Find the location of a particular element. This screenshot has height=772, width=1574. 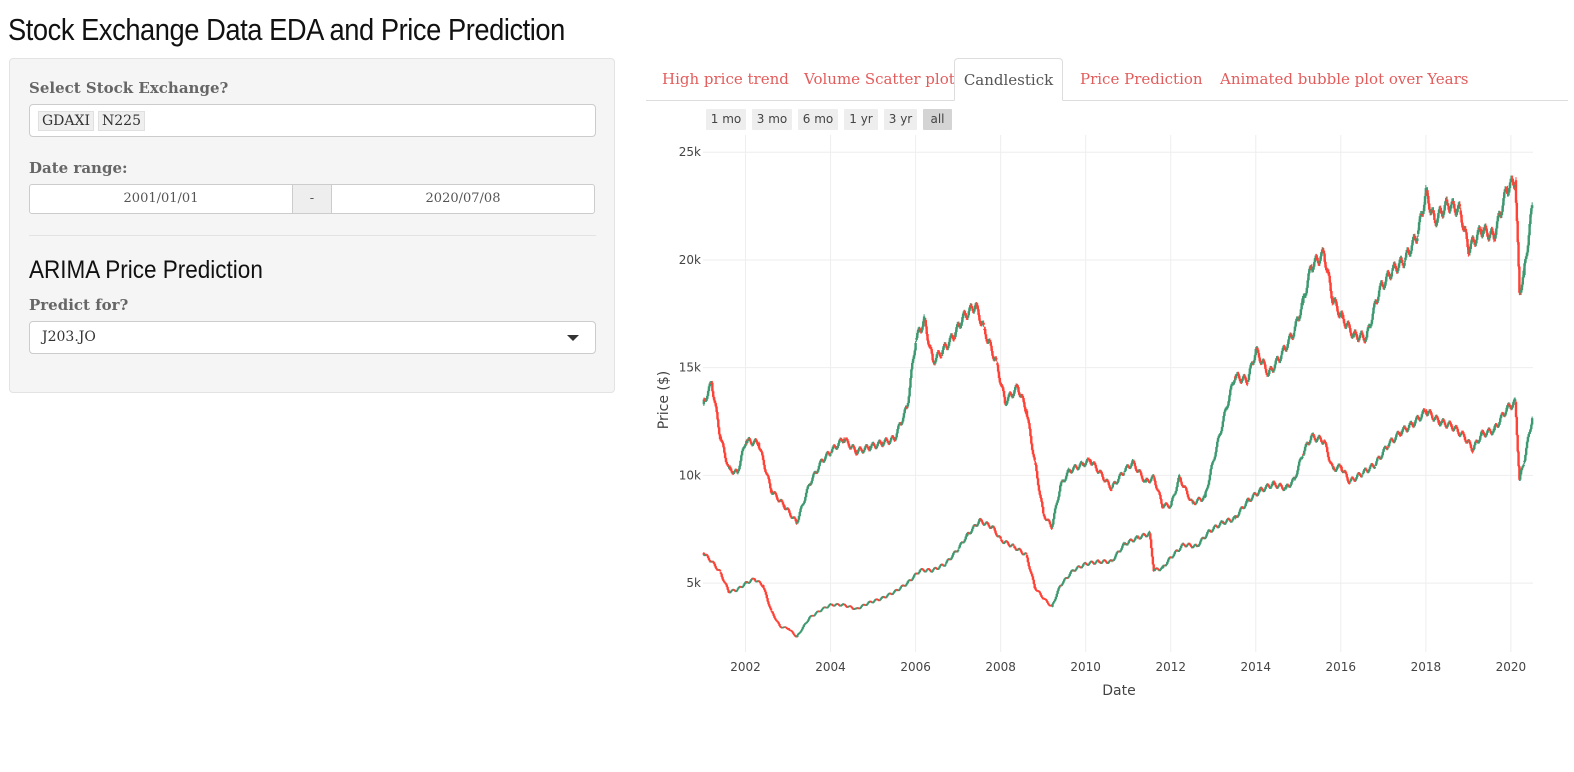

exchange-multiselect: GDAXI N225 is located at coordinates (312, 120).